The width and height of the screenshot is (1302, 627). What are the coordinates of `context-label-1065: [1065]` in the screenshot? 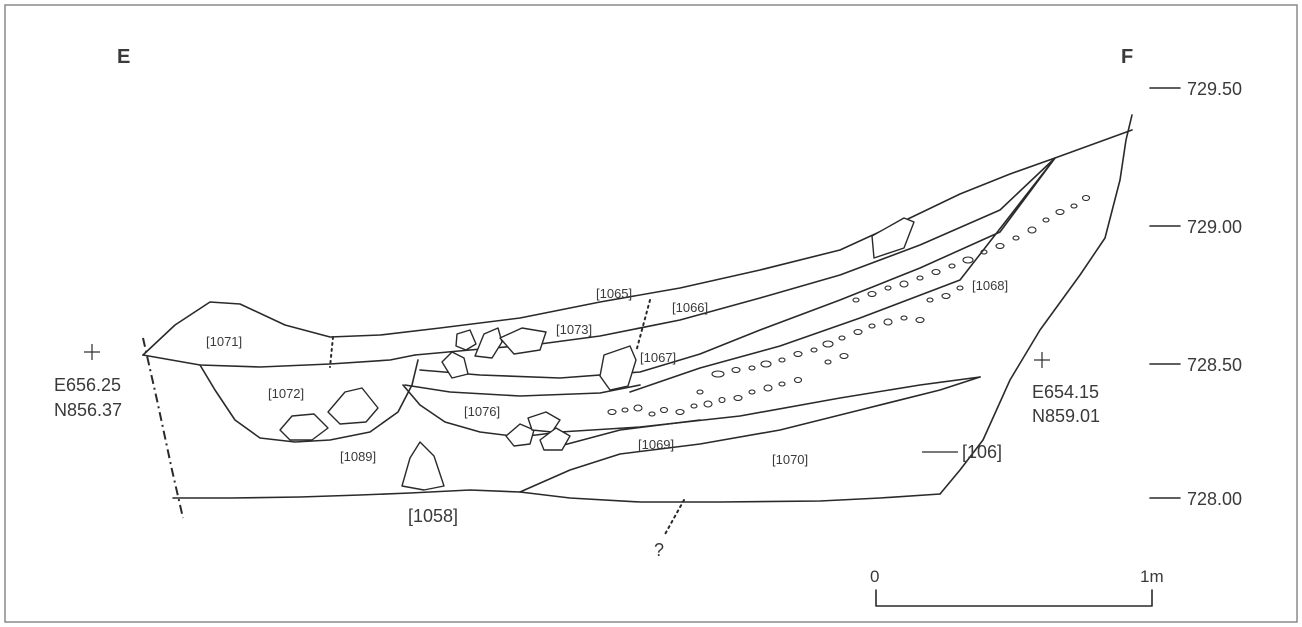 It's located at (614, 293).